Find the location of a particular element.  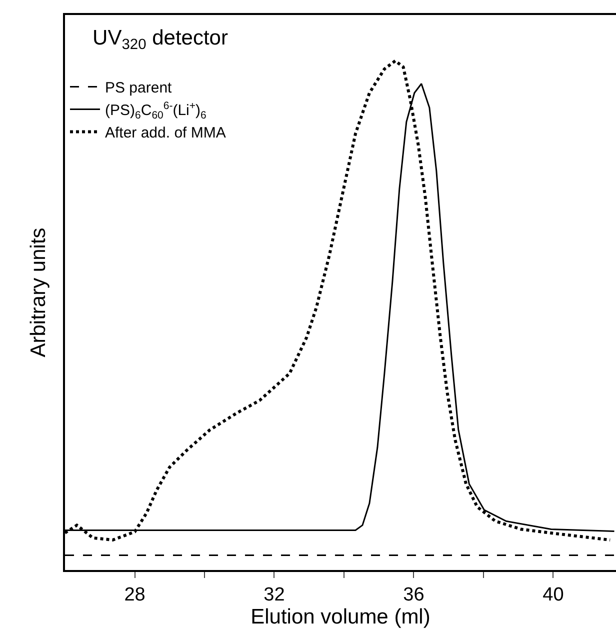

legend-label: PS parent is located at coordinates (139, 88).